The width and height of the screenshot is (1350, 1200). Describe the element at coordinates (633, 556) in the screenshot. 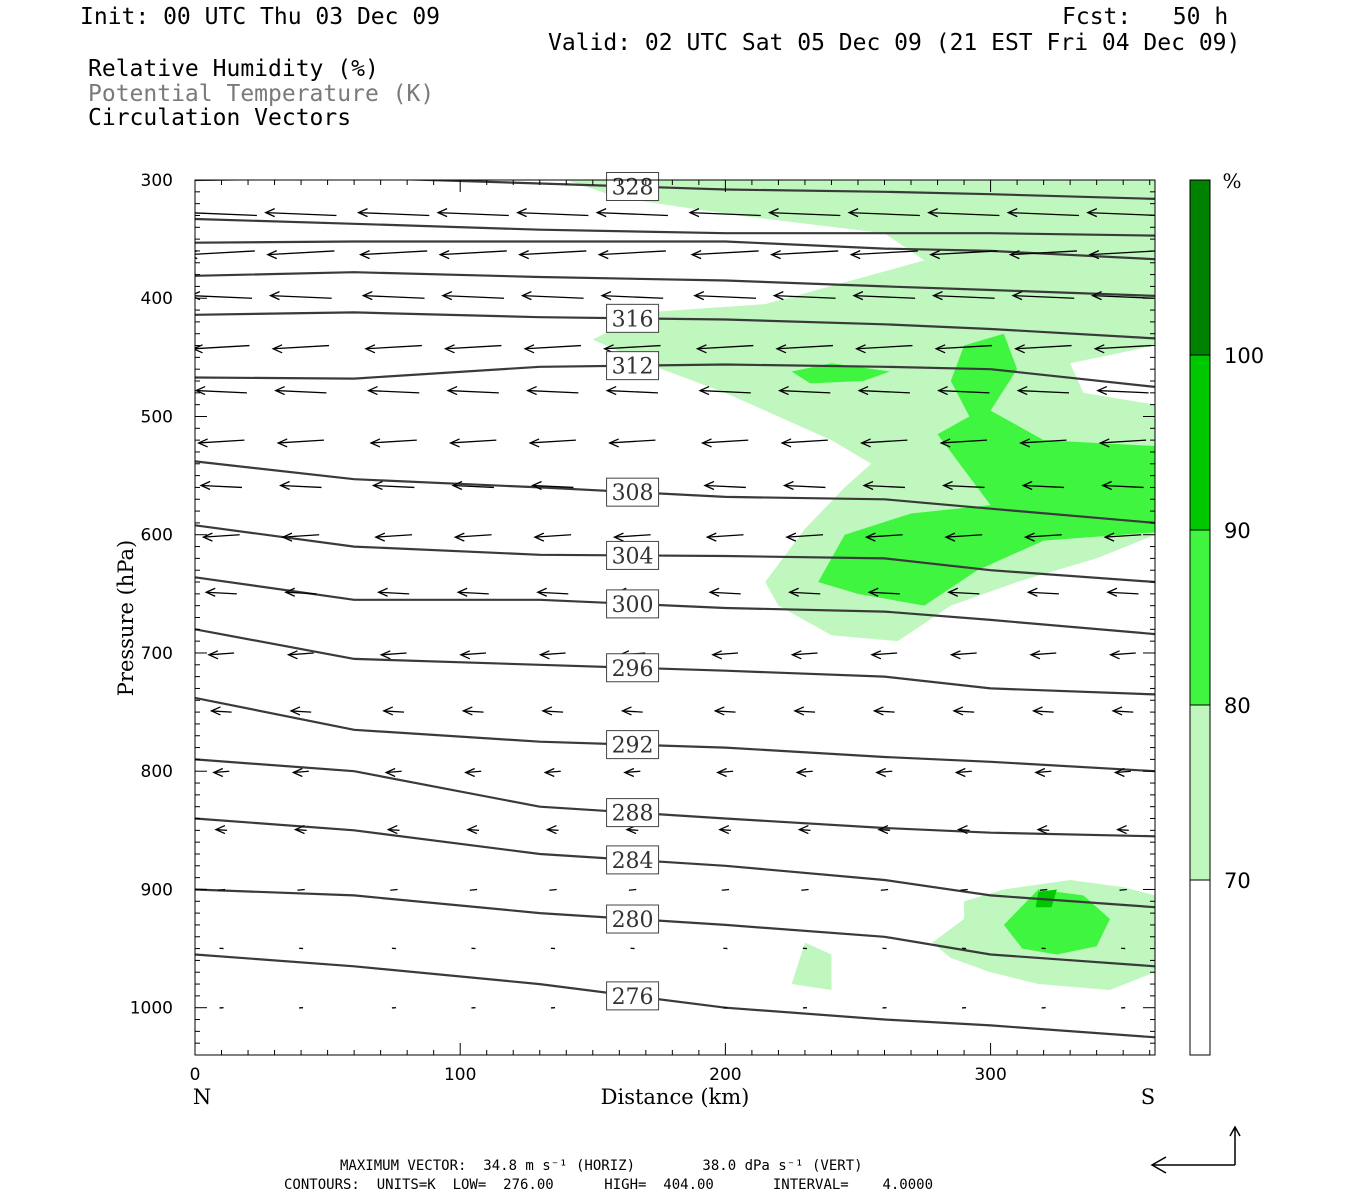

I see `theta-label-304: 304` at that location.